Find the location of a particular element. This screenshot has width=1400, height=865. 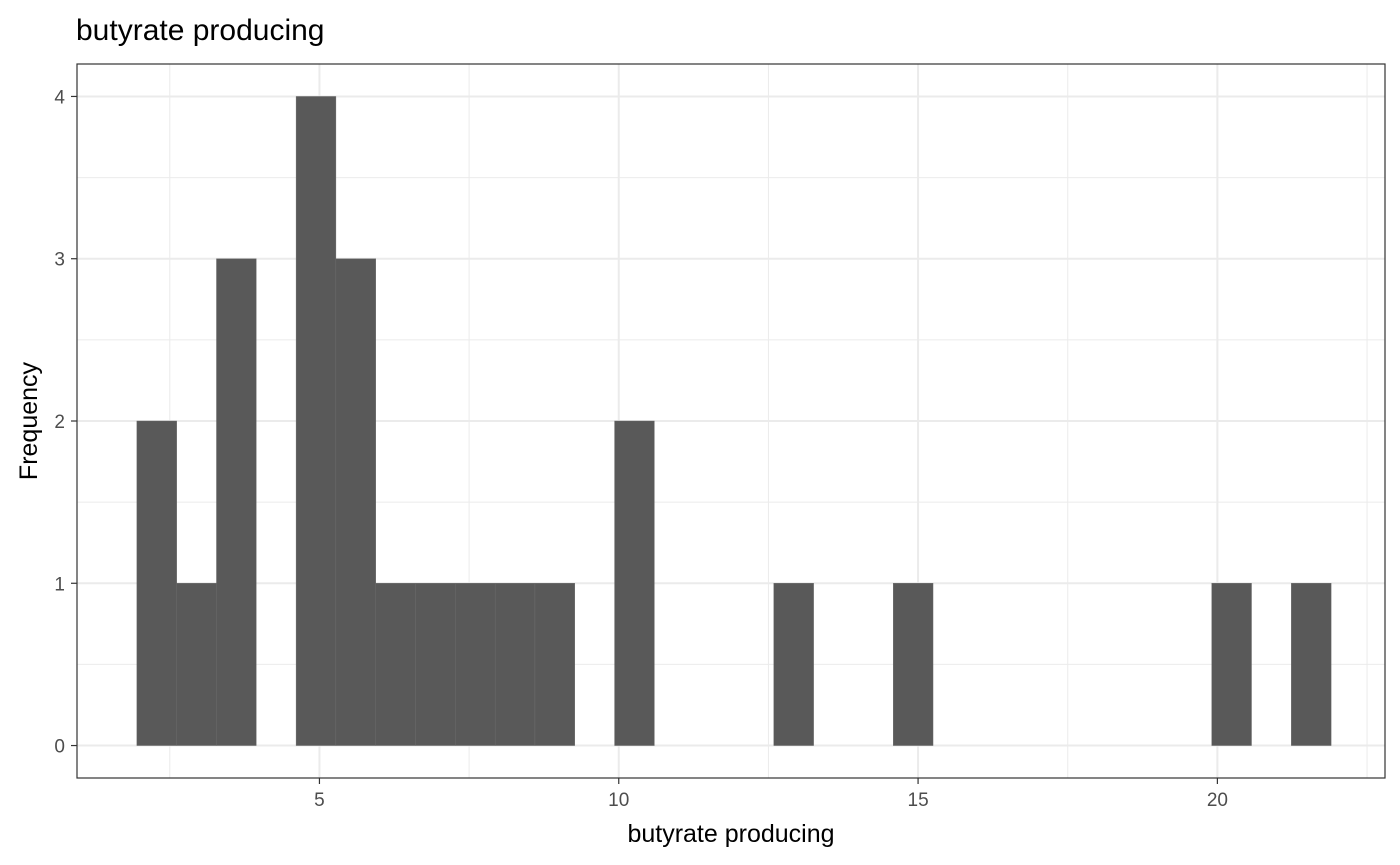

y-tick-label: 0 is located at coordinates (59, 747).